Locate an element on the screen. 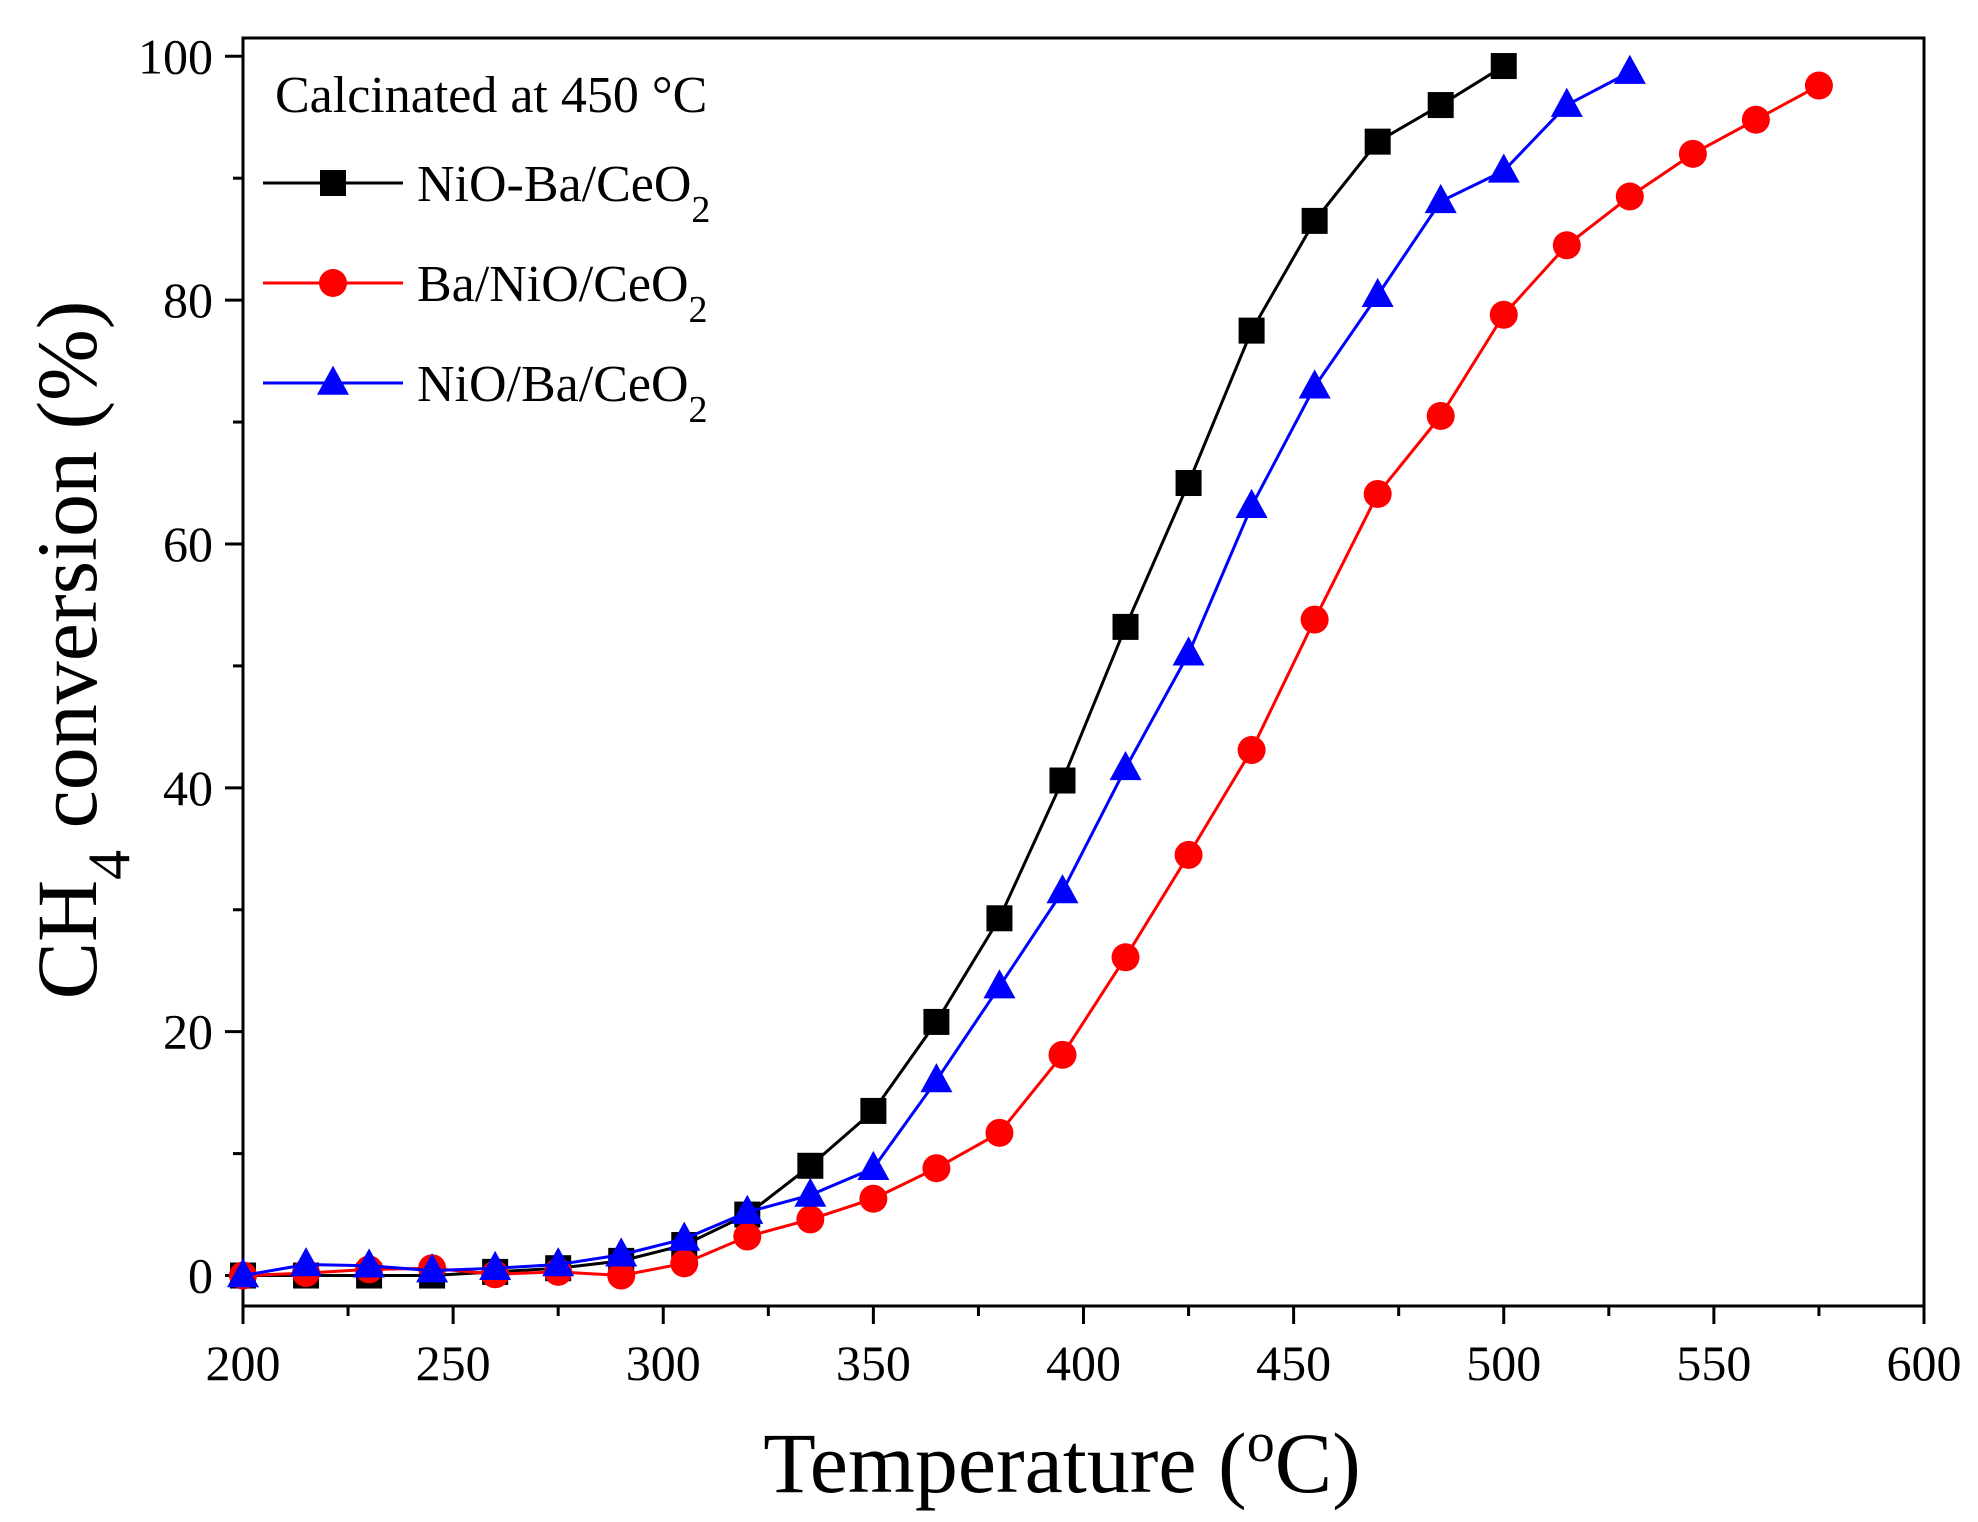  x-axis-title: Temperature (oC) is located at coordinates (1061, 1461).